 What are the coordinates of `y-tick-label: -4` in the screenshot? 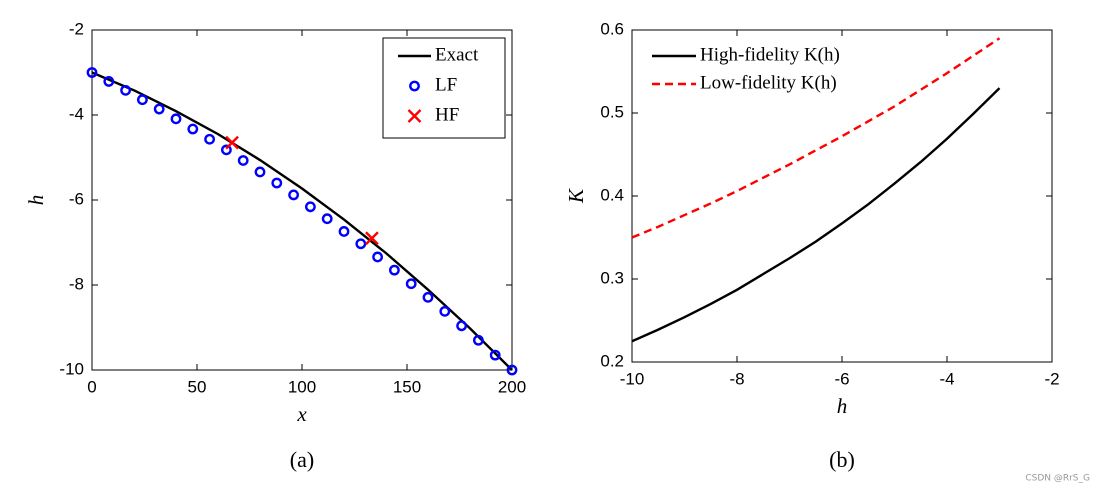 It's located at (76, 113).